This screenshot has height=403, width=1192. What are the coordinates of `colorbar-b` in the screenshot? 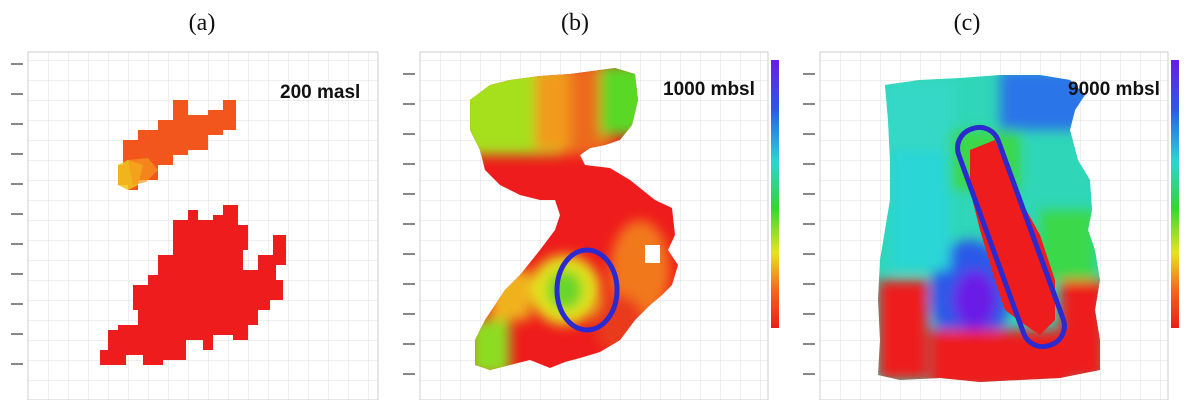 It's located at (775, 194).